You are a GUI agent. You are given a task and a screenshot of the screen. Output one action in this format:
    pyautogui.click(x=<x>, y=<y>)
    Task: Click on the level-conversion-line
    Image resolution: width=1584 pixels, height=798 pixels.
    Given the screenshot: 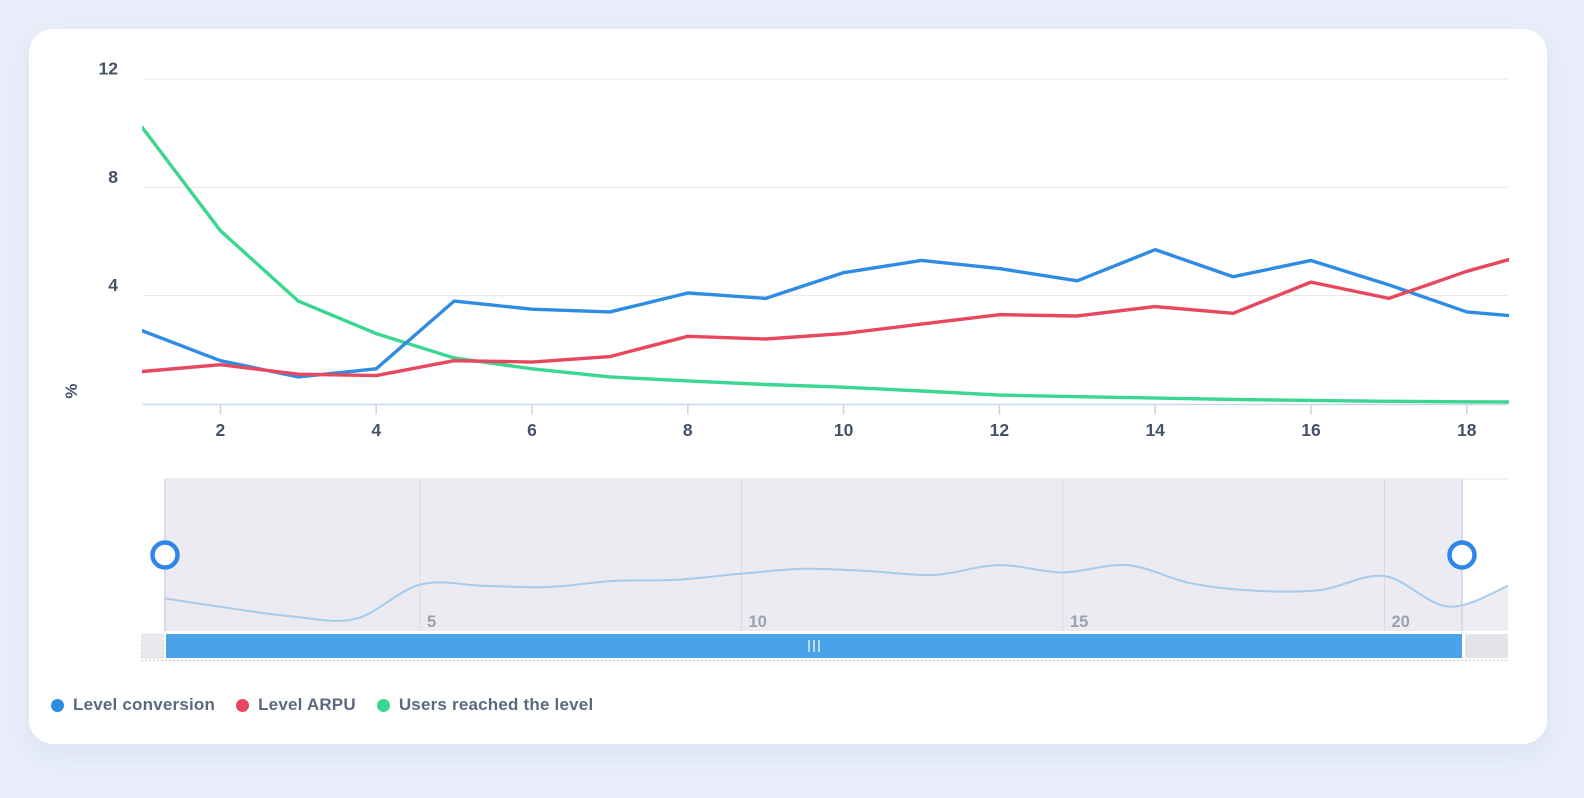 What is the action you would take?
    pyautogui.click(x=843, y=313)
    